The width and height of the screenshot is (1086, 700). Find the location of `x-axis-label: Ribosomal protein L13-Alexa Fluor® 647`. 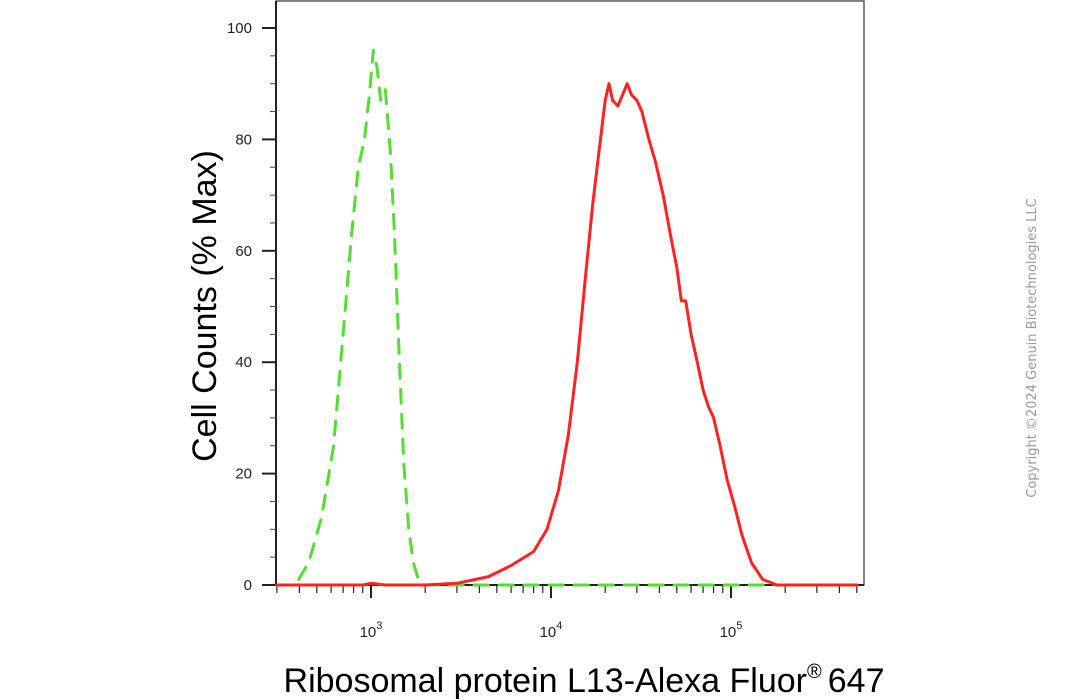

x-axis-label: Ribosomal protein L13-Alexa Fluor® 647 is located at coordinates (584, 680).